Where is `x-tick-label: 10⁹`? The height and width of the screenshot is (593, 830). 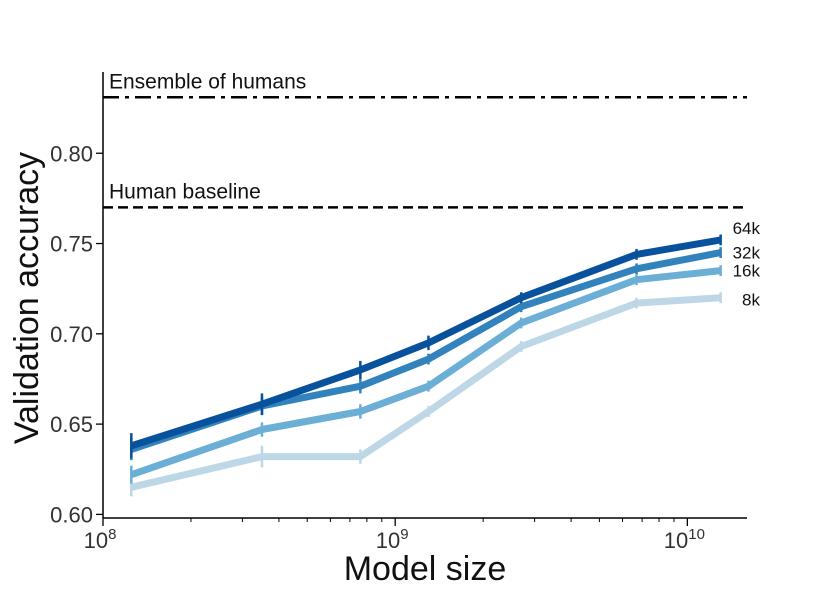 x-tick-label: 10⁹ is located at coordinates (392, 539).